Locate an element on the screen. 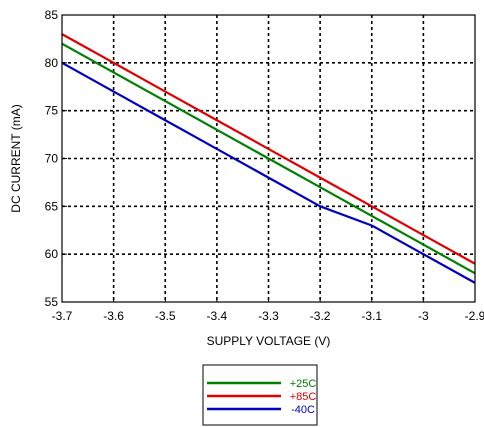  legend-label: +25C is located at coordinates (303, 384).